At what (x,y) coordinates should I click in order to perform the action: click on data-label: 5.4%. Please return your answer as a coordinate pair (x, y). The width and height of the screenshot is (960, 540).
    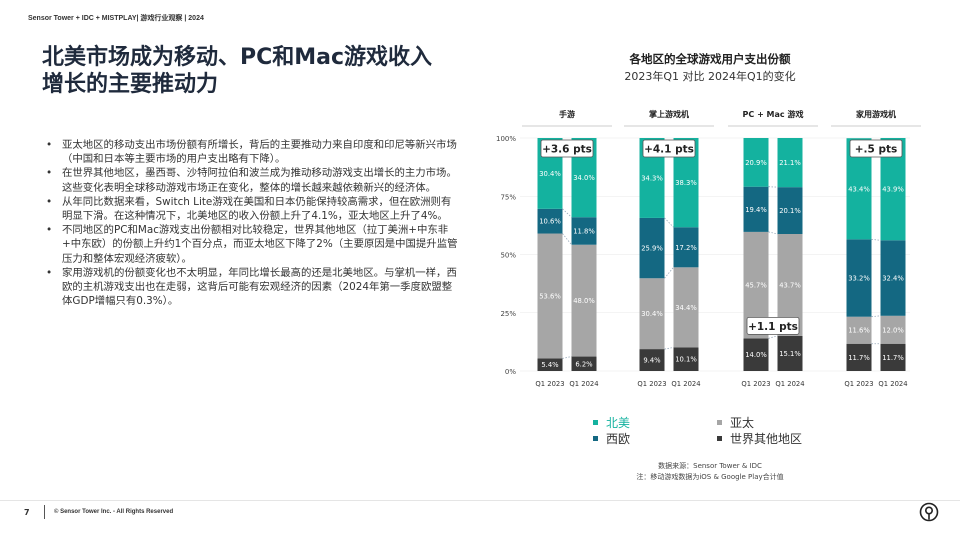
    Looking at the image, I should click on (550, 365).